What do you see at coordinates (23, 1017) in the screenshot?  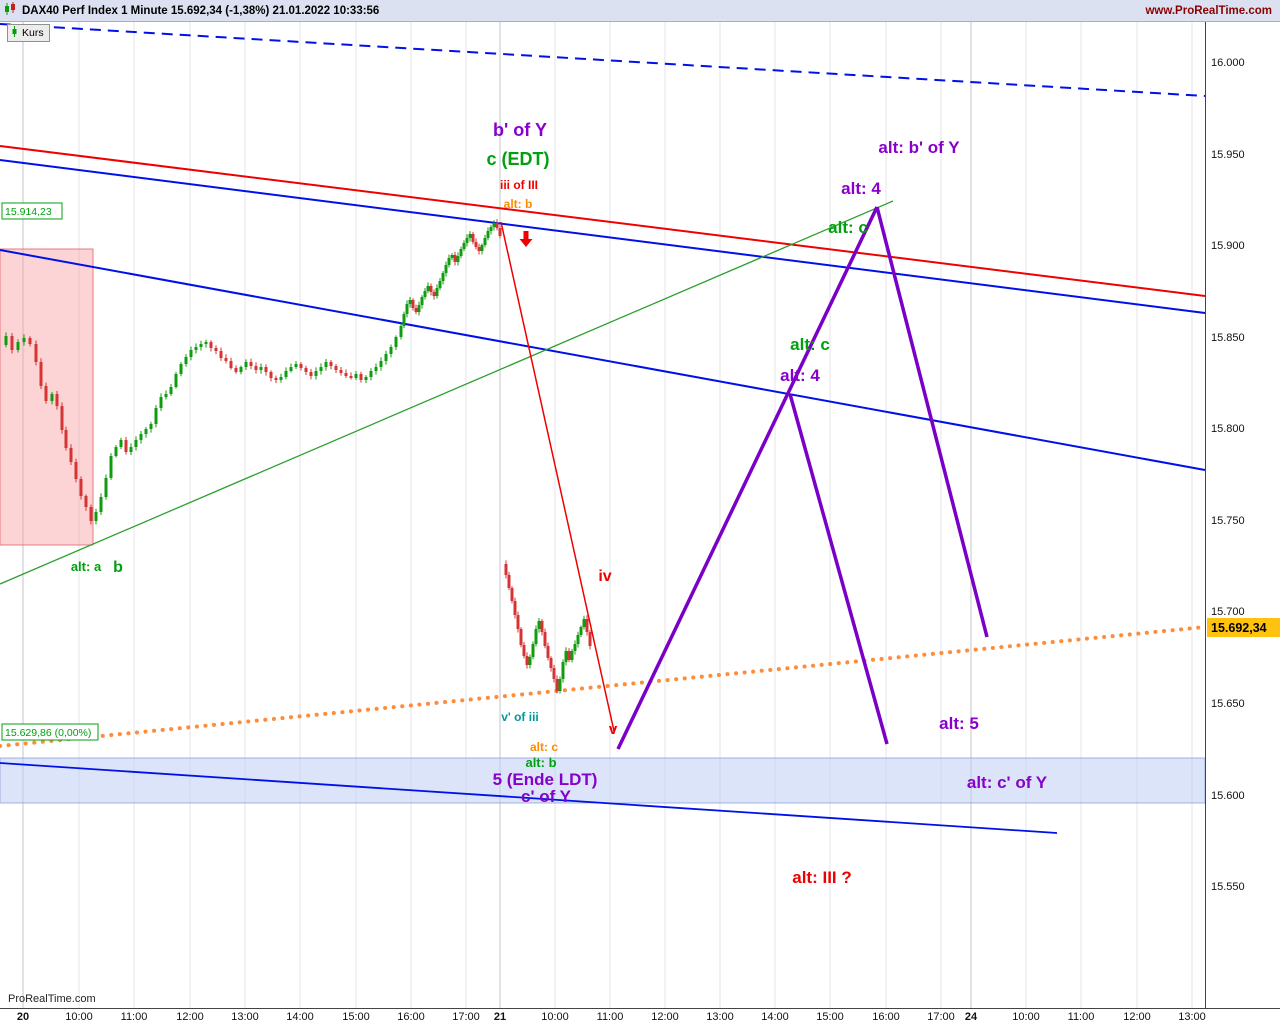 I see `time-axis-label: 20` at bounding box center [23, 1017].